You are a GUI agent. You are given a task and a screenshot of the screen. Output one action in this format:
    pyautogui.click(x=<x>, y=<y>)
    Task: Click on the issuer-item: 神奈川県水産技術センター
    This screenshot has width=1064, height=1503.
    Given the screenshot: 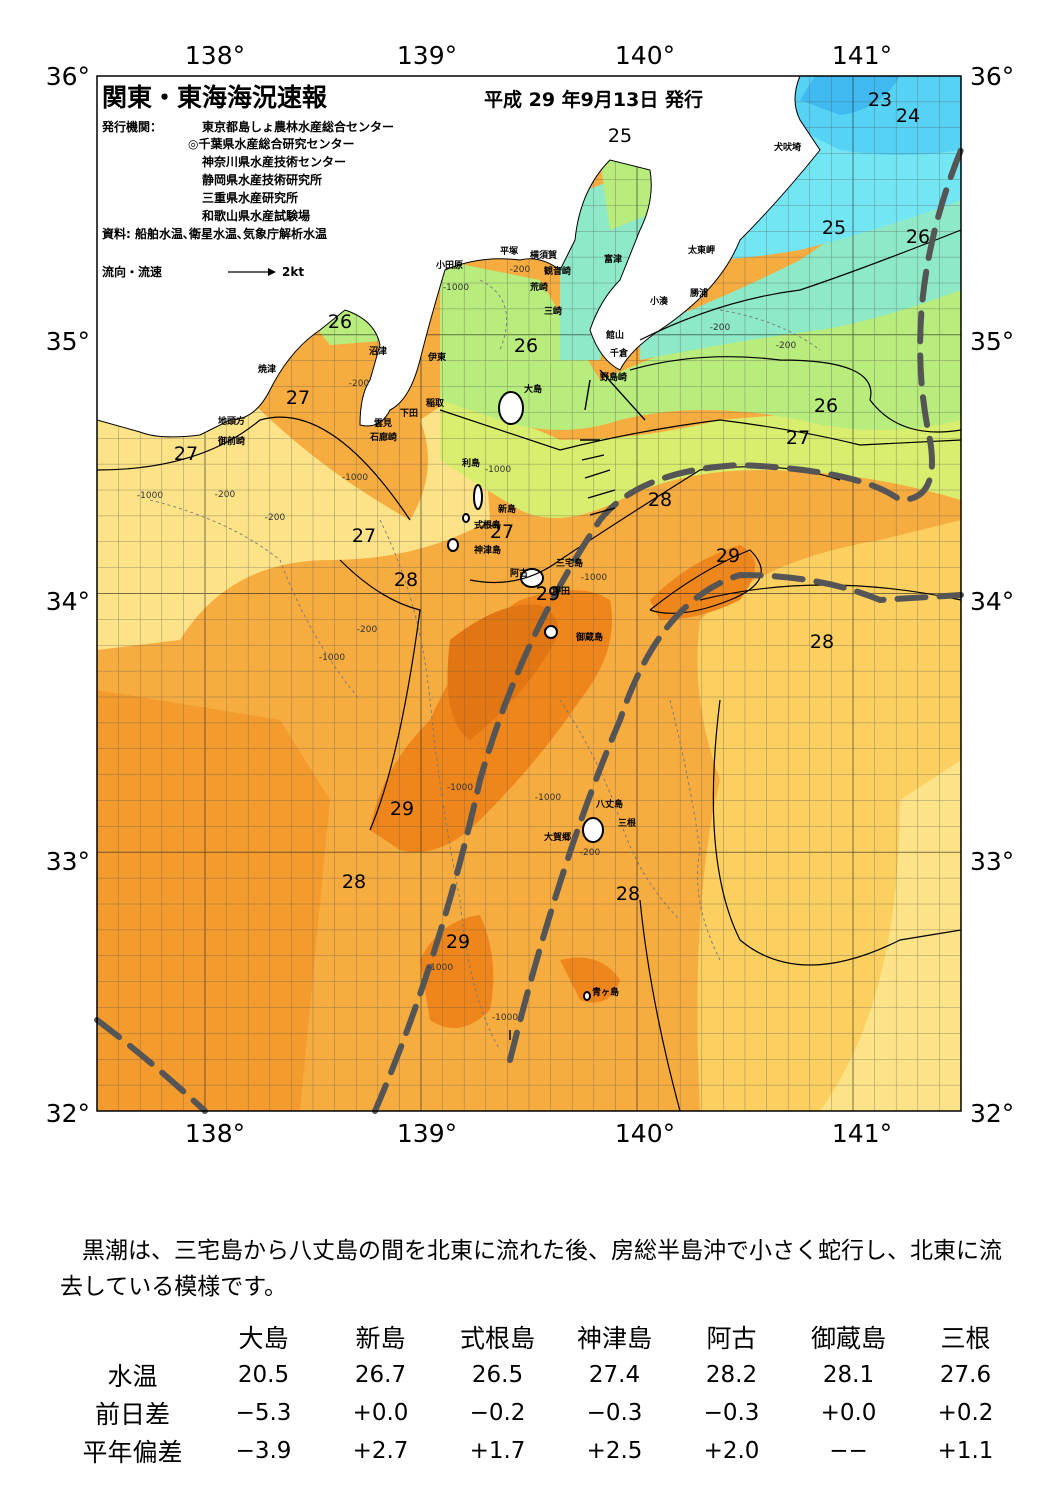 What is the action you would take?
    pyautogui.click(x=274, y=161)
    